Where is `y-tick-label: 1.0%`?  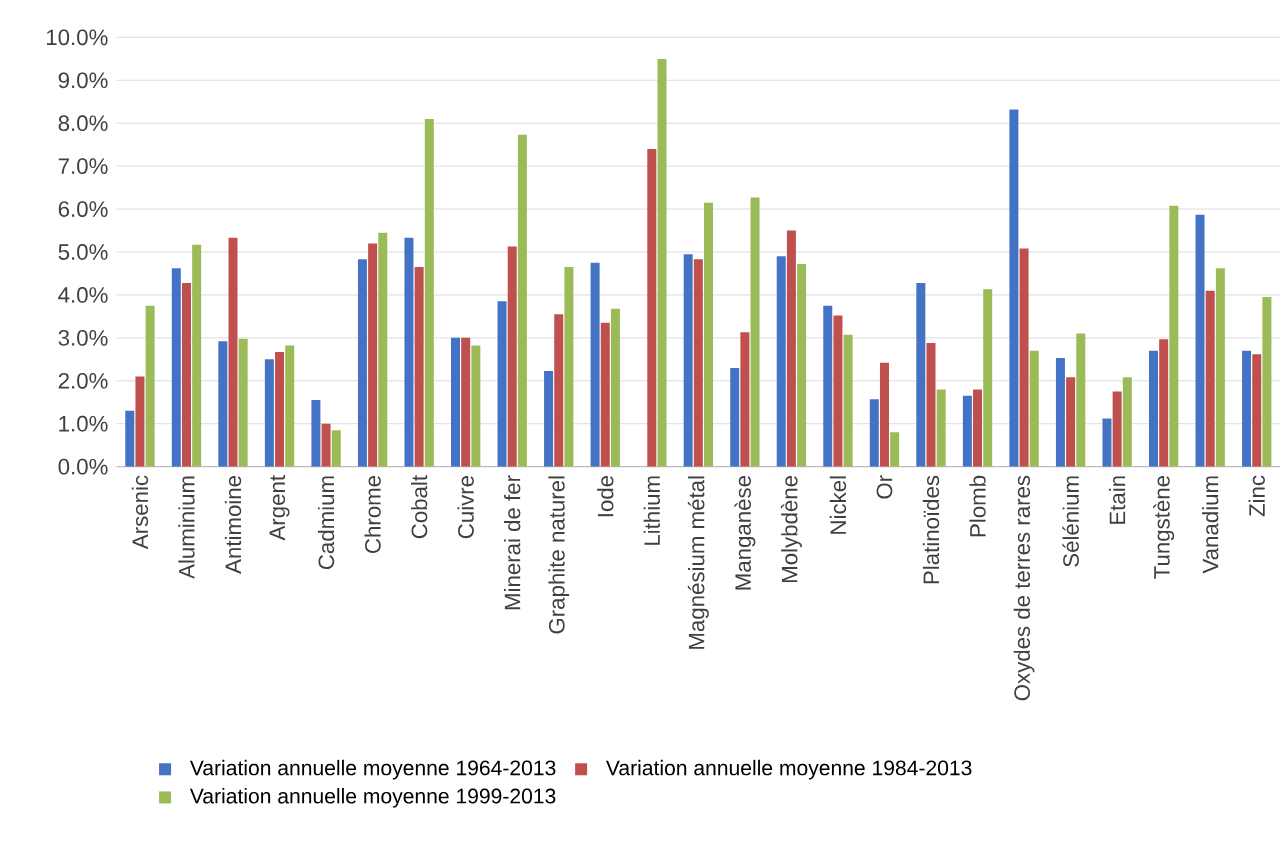
y-tick-label: 1.0% is located at coordinates (83, 423).